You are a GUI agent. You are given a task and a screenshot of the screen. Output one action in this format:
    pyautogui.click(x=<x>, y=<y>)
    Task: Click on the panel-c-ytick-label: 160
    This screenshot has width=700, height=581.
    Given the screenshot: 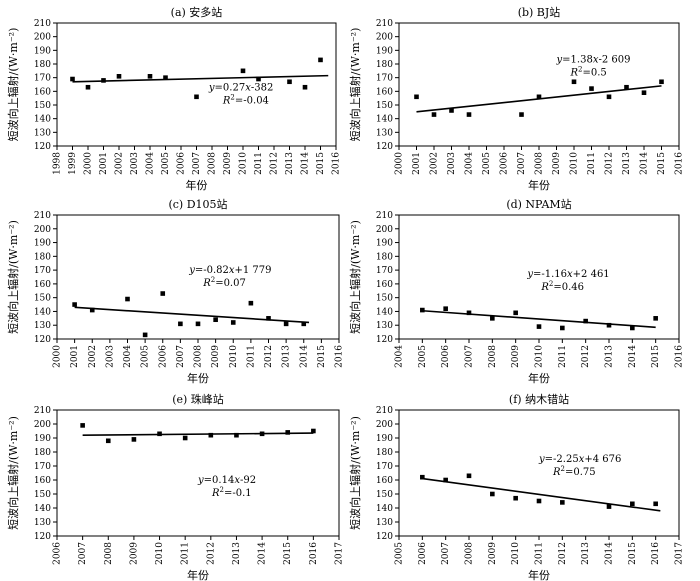 What is the action you would take?
    pyautogui.click(x=42, y=285)
    